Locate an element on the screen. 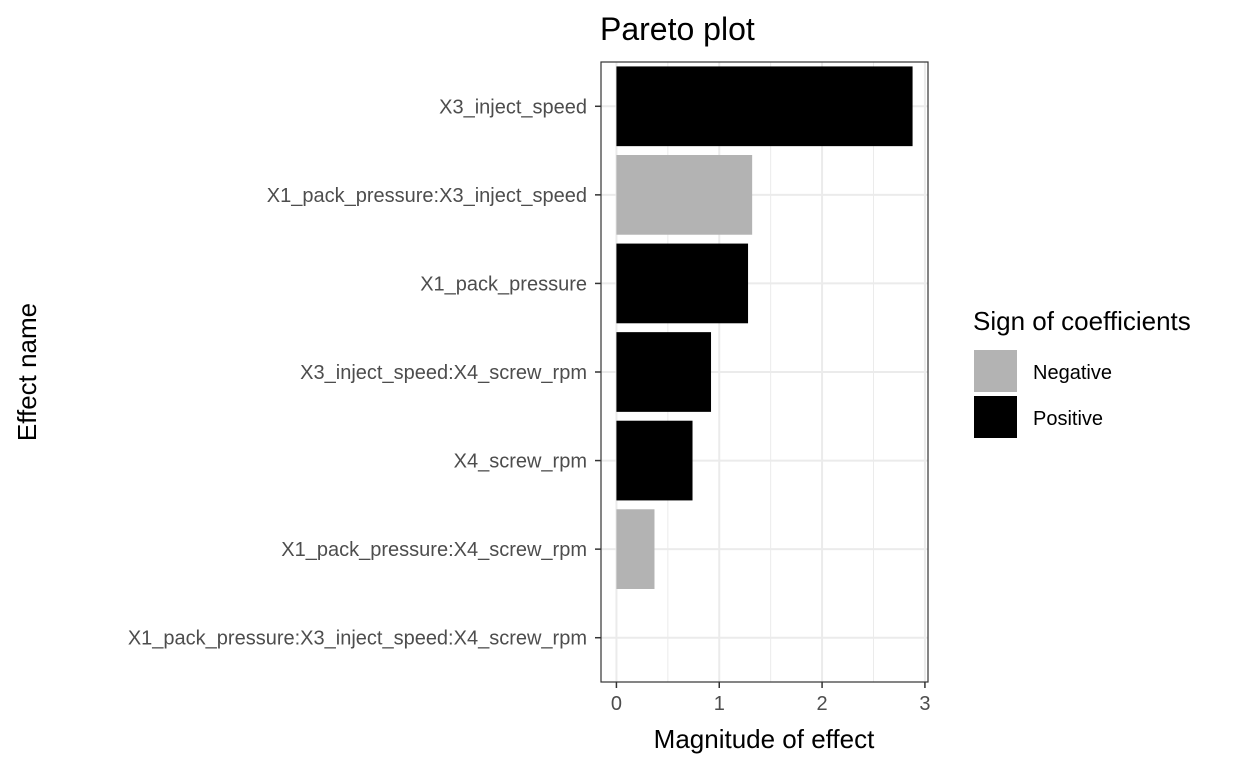 The image size is (1248, 768). legend-title: Sign of coefficients is located at coordinates (1082, 321).